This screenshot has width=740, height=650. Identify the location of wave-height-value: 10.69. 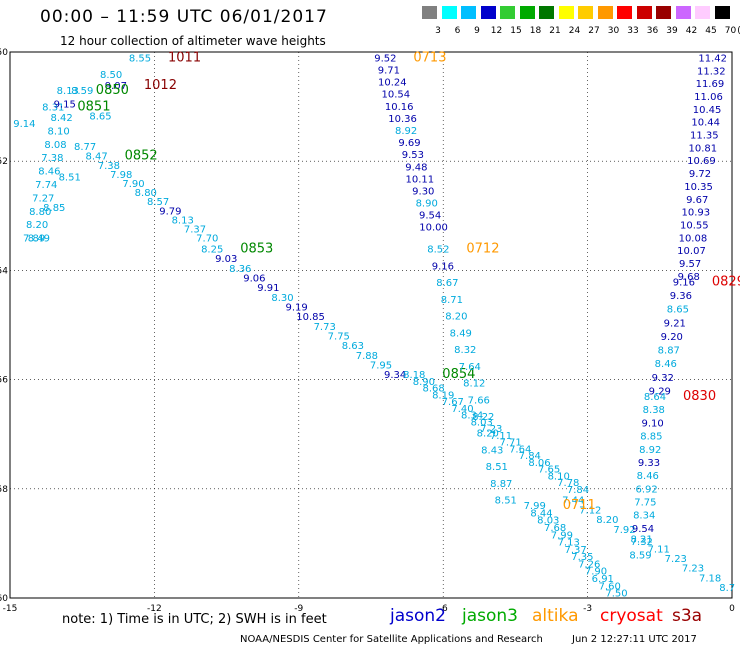
(701, 161).